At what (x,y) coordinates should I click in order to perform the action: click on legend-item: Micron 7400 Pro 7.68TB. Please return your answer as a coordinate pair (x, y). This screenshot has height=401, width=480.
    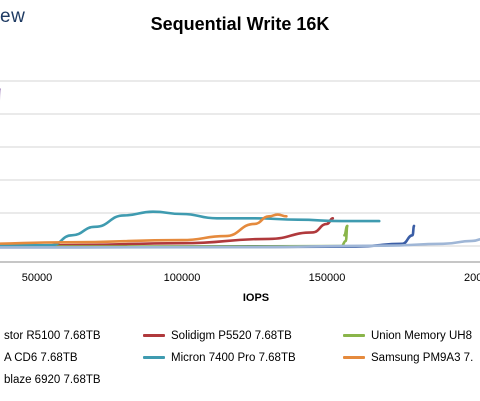
    Looking at the image, I should click on (219, 358).